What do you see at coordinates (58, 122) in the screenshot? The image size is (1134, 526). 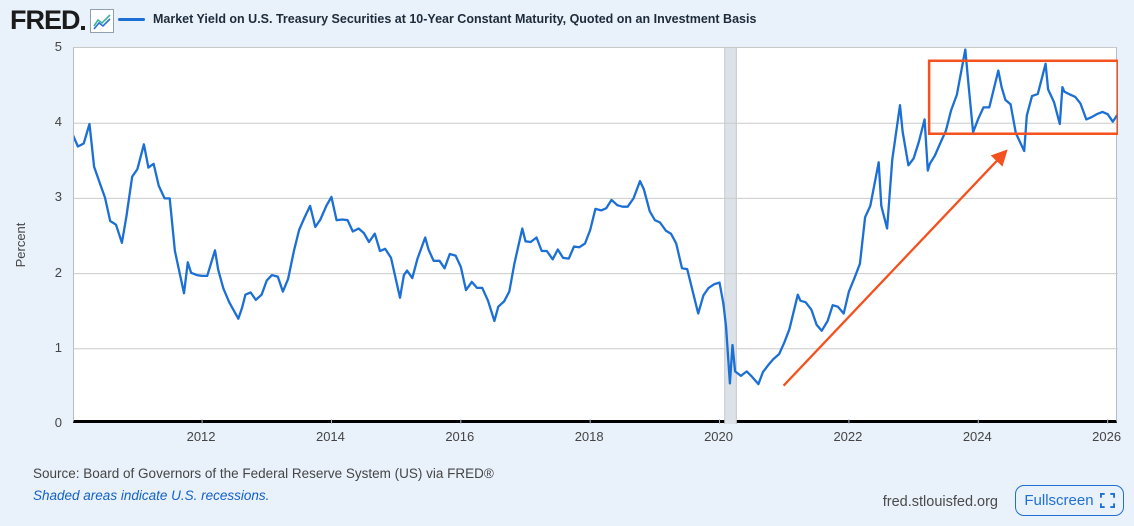 I see `y-tick-label: 4` at bounding box center [58, 122].